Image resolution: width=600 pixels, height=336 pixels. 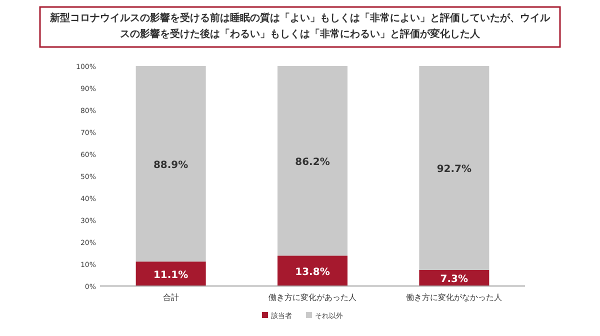 I want to click on x-tick-label: 働き方に変化がなかった人, so click(x=454, y=297).